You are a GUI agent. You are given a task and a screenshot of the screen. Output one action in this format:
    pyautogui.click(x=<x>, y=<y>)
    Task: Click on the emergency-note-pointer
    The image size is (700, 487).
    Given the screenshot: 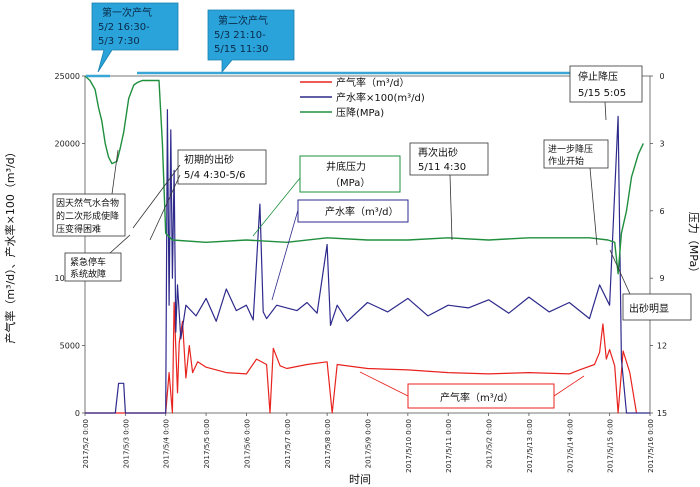 What is the action you would take?
    pyautogui.click(x=120, y=244)
    